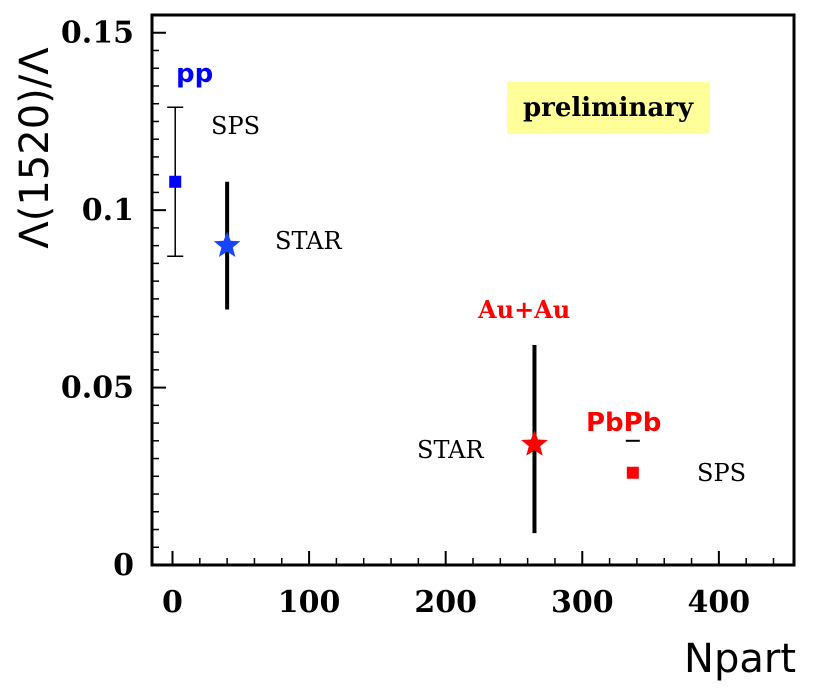 This screenshot has width=830, height=692. Describe the element at coordinates (108, 210) in the screenshot. I see `y-tick-label-2: 0.1` at that location.